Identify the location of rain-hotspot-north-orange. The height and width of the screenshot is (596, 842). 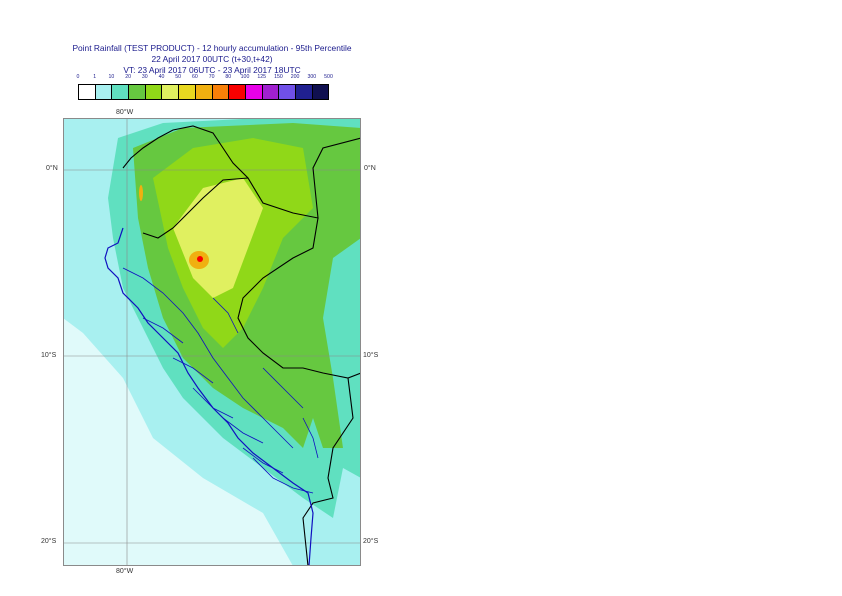
(141, 193).